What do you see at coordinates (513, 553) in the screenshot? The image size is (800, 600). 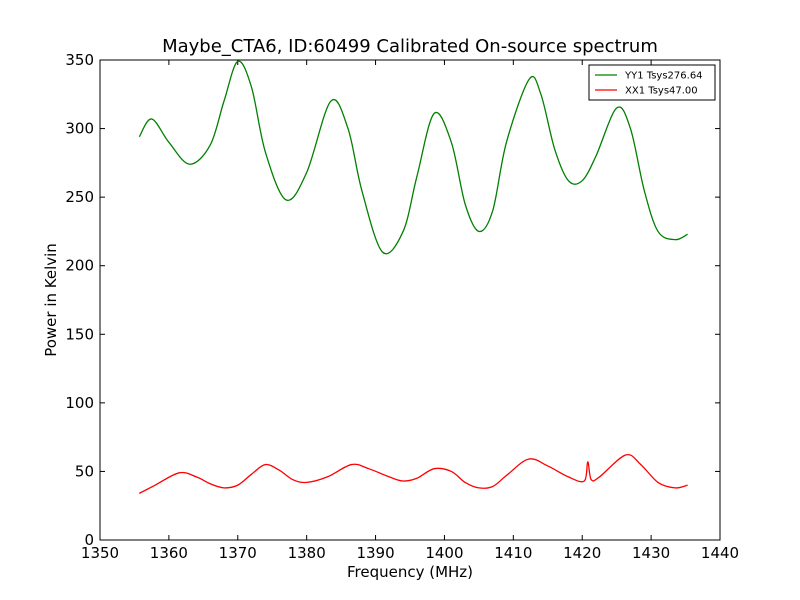 I see `x-tick-label: 1410` at bounding box center [513, 553].